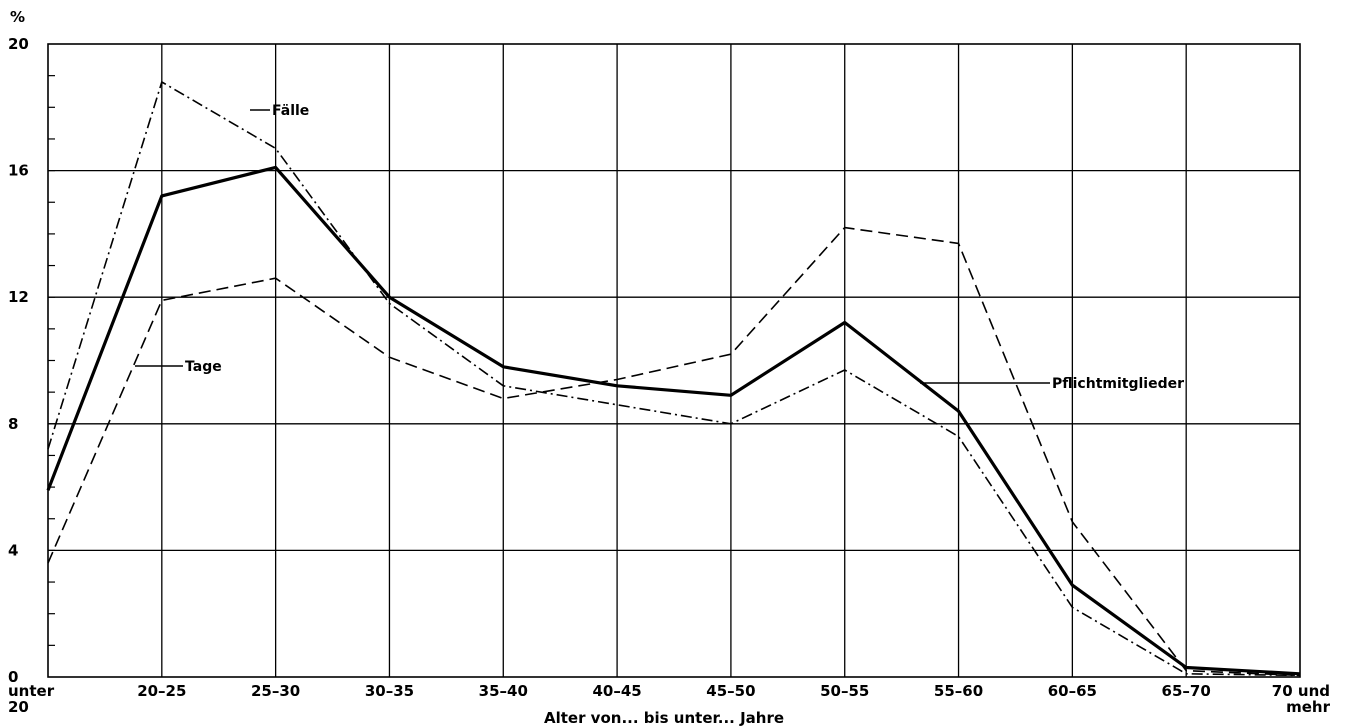 The height and width of the screenshot is (728, 1345). I want to click on y-axis-unit: %, so click(17, 17).